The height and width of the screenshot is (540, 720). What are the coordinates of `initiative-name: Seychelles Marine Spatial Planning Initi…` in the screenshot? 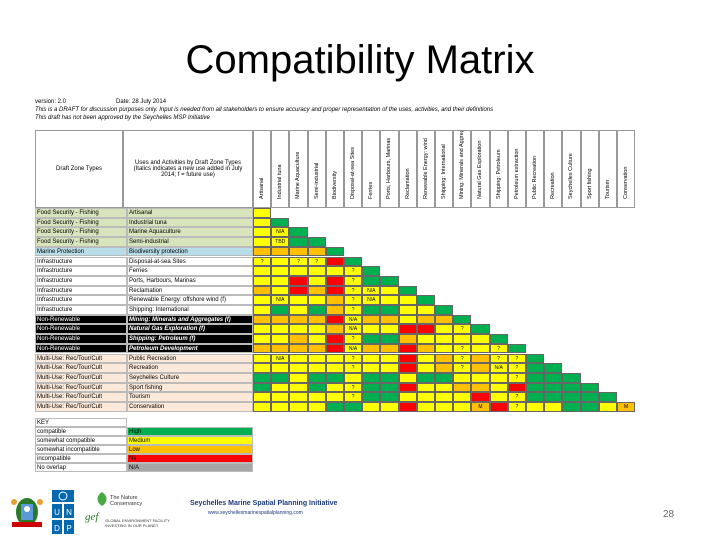 It's located at (264, 503).